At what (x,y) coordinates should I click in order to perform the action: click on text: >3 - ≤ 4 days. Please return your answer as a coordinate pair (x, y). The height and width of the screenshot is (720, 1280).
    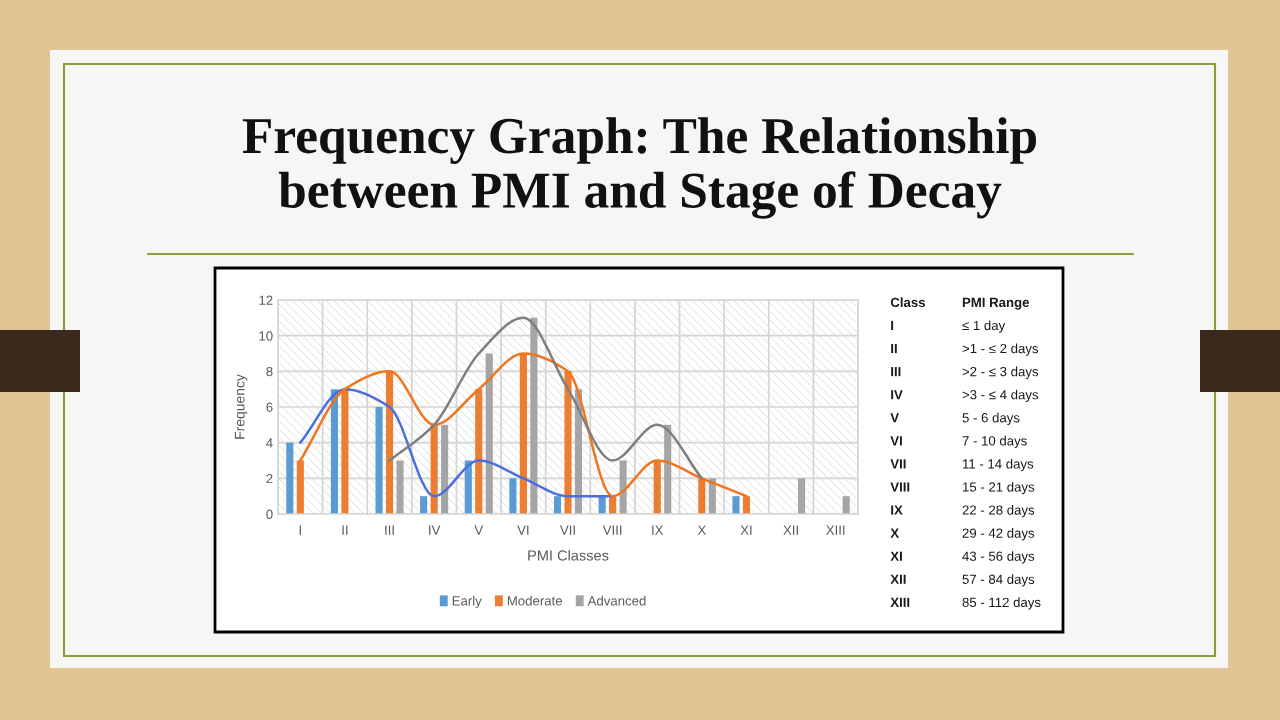
    Looking at the image, I should click on (1000, 395).